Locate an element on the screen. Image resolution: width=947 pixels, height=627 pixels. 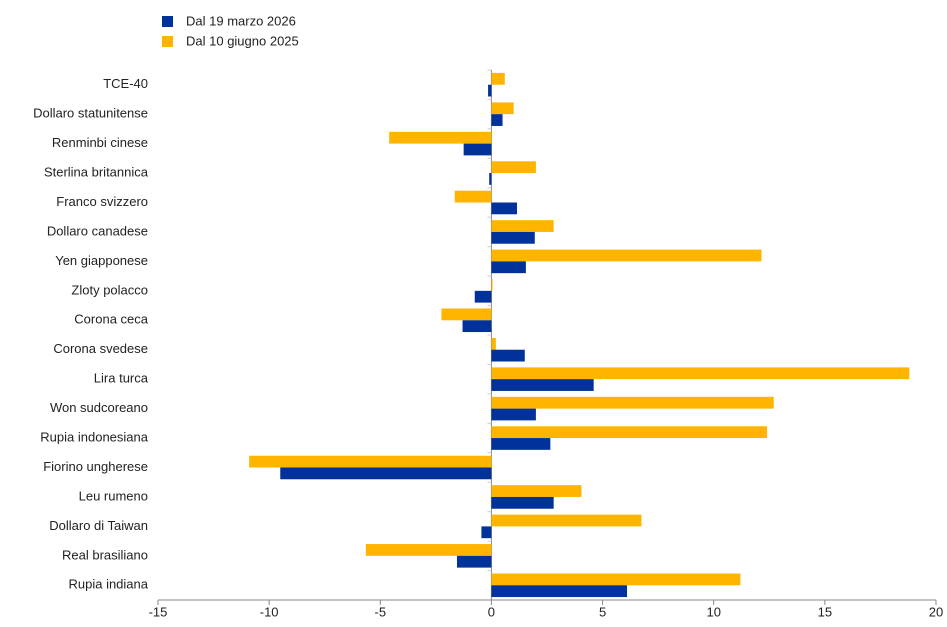
legend-label: Dal 10 giugno 2025 is located at coordinates (242, 40).